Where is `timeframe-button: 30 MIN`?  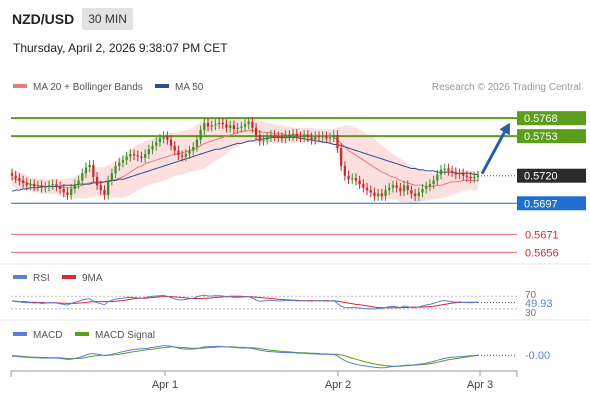
timeframe-button: 30 MIN is located at coordinates (107, 19).